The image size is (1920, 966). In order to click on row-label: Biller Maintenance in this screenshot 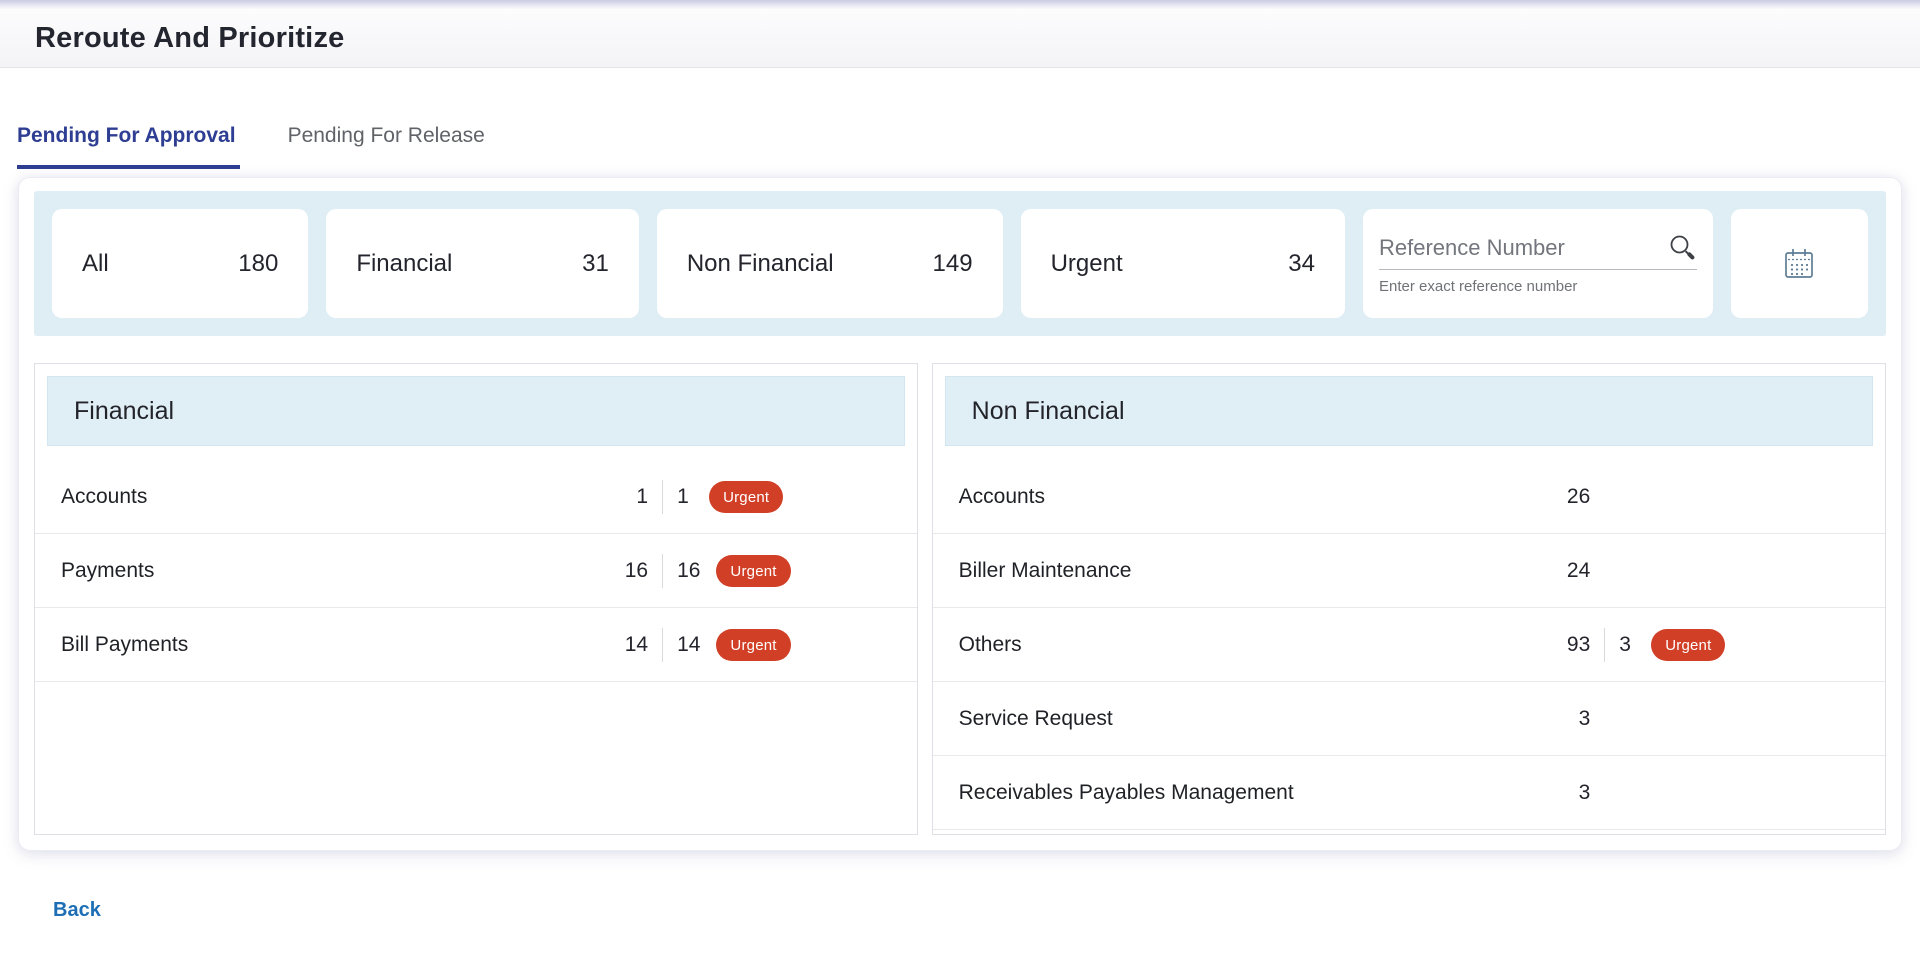, I will do `click(1045, 570)`.